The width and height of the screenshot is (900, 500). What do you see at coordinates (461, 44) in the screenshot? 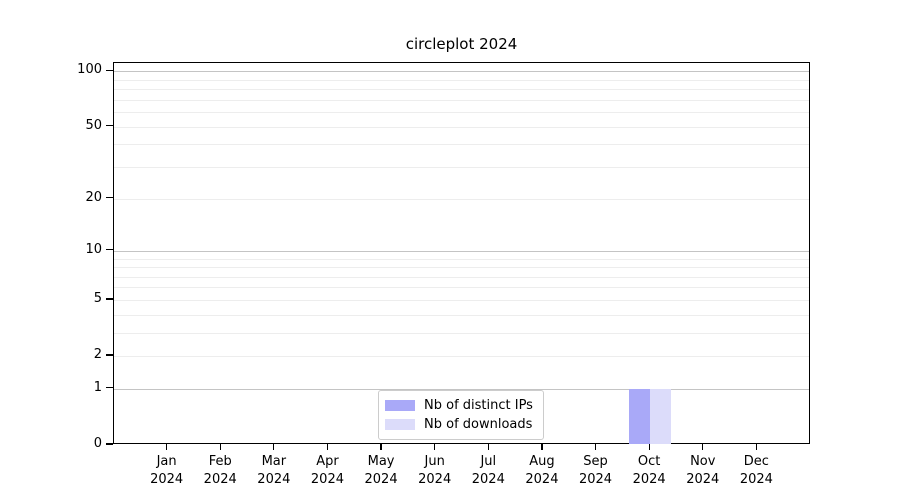
I see `chart-title: circleplot 2024` at bounding box center [461, 44].